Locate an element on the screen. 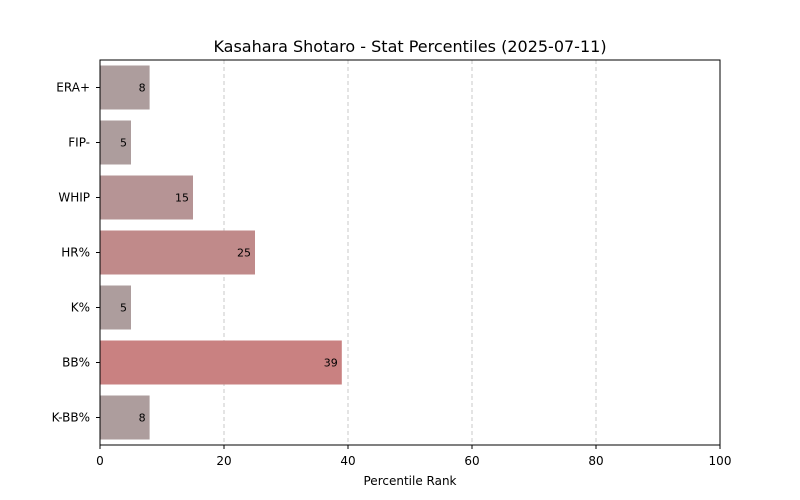 Image resolution: width=800 pixels, height=500 pixels. y-tick-labels: ERA+ FIP- WHIP HR% K% BB% K-BB% is located at coordinates (76, 253).